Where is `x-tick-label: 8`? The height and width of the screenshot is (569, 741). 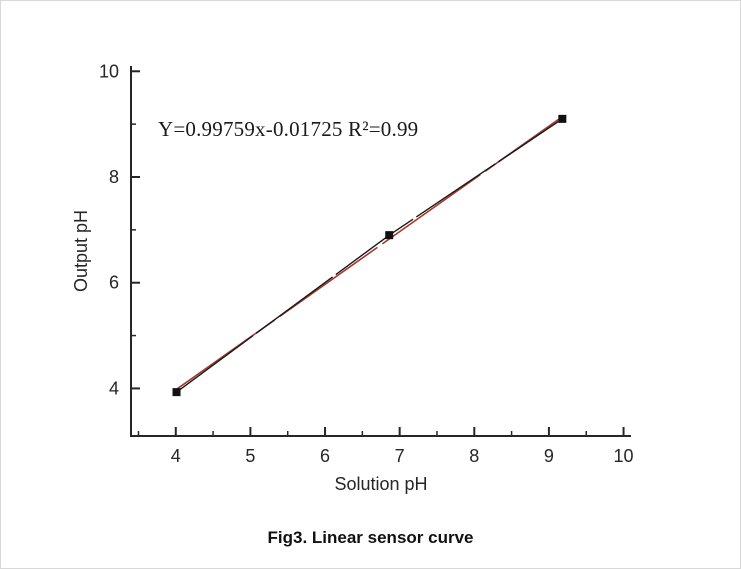 x-tick-label: 8 is located at coordinates (474, 456).